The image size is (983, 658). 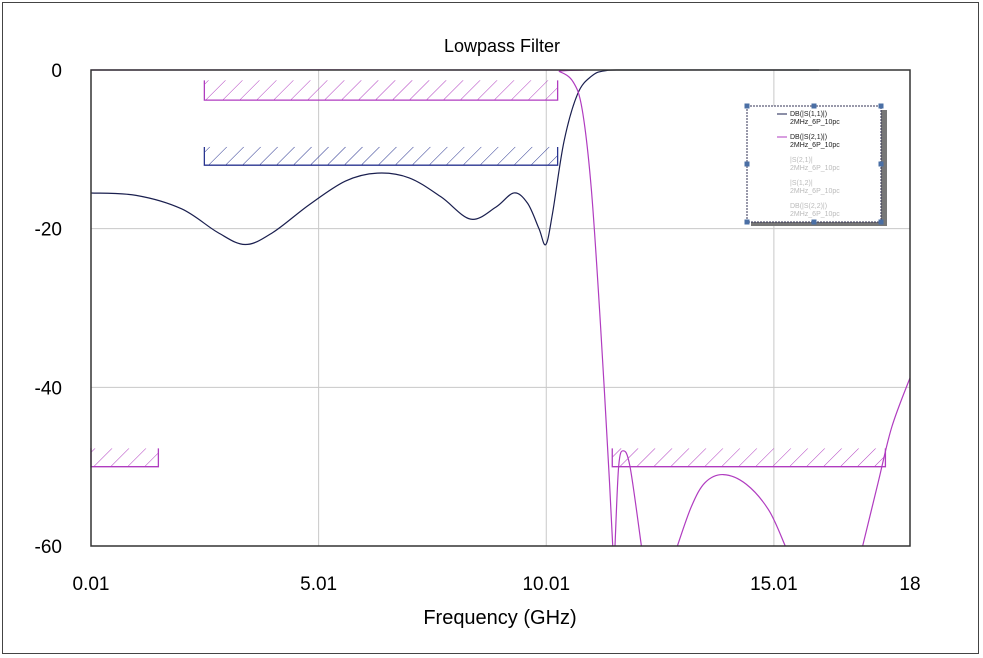 What do you see at coordinates (56, 71) in the screenshot?
I see `y-tick-label: 0` at bounding box center [56, 71].